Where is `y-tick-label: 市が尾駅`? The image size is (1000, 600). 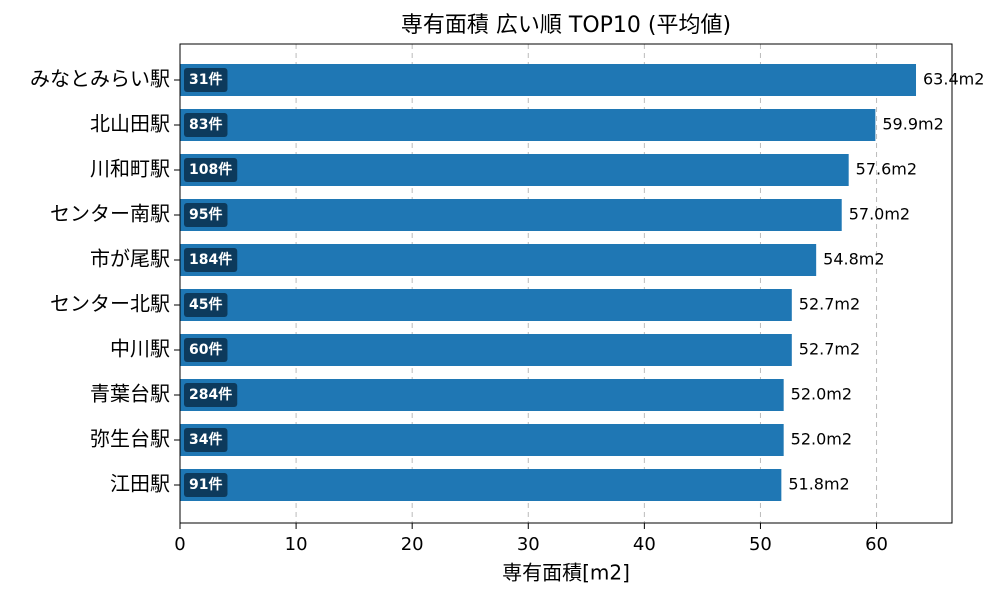 y-tick-label: 市が尾駅 is located at coordinates (130, 259).